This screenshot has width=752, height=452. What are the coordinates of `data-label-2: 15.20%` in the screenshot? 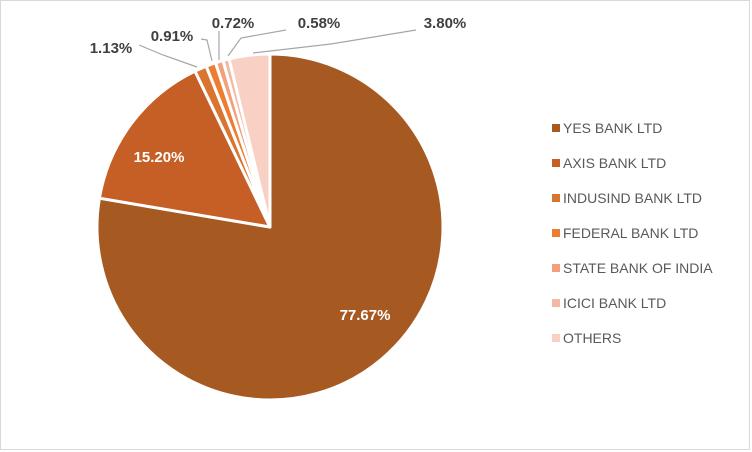 It's located at (159, 157).